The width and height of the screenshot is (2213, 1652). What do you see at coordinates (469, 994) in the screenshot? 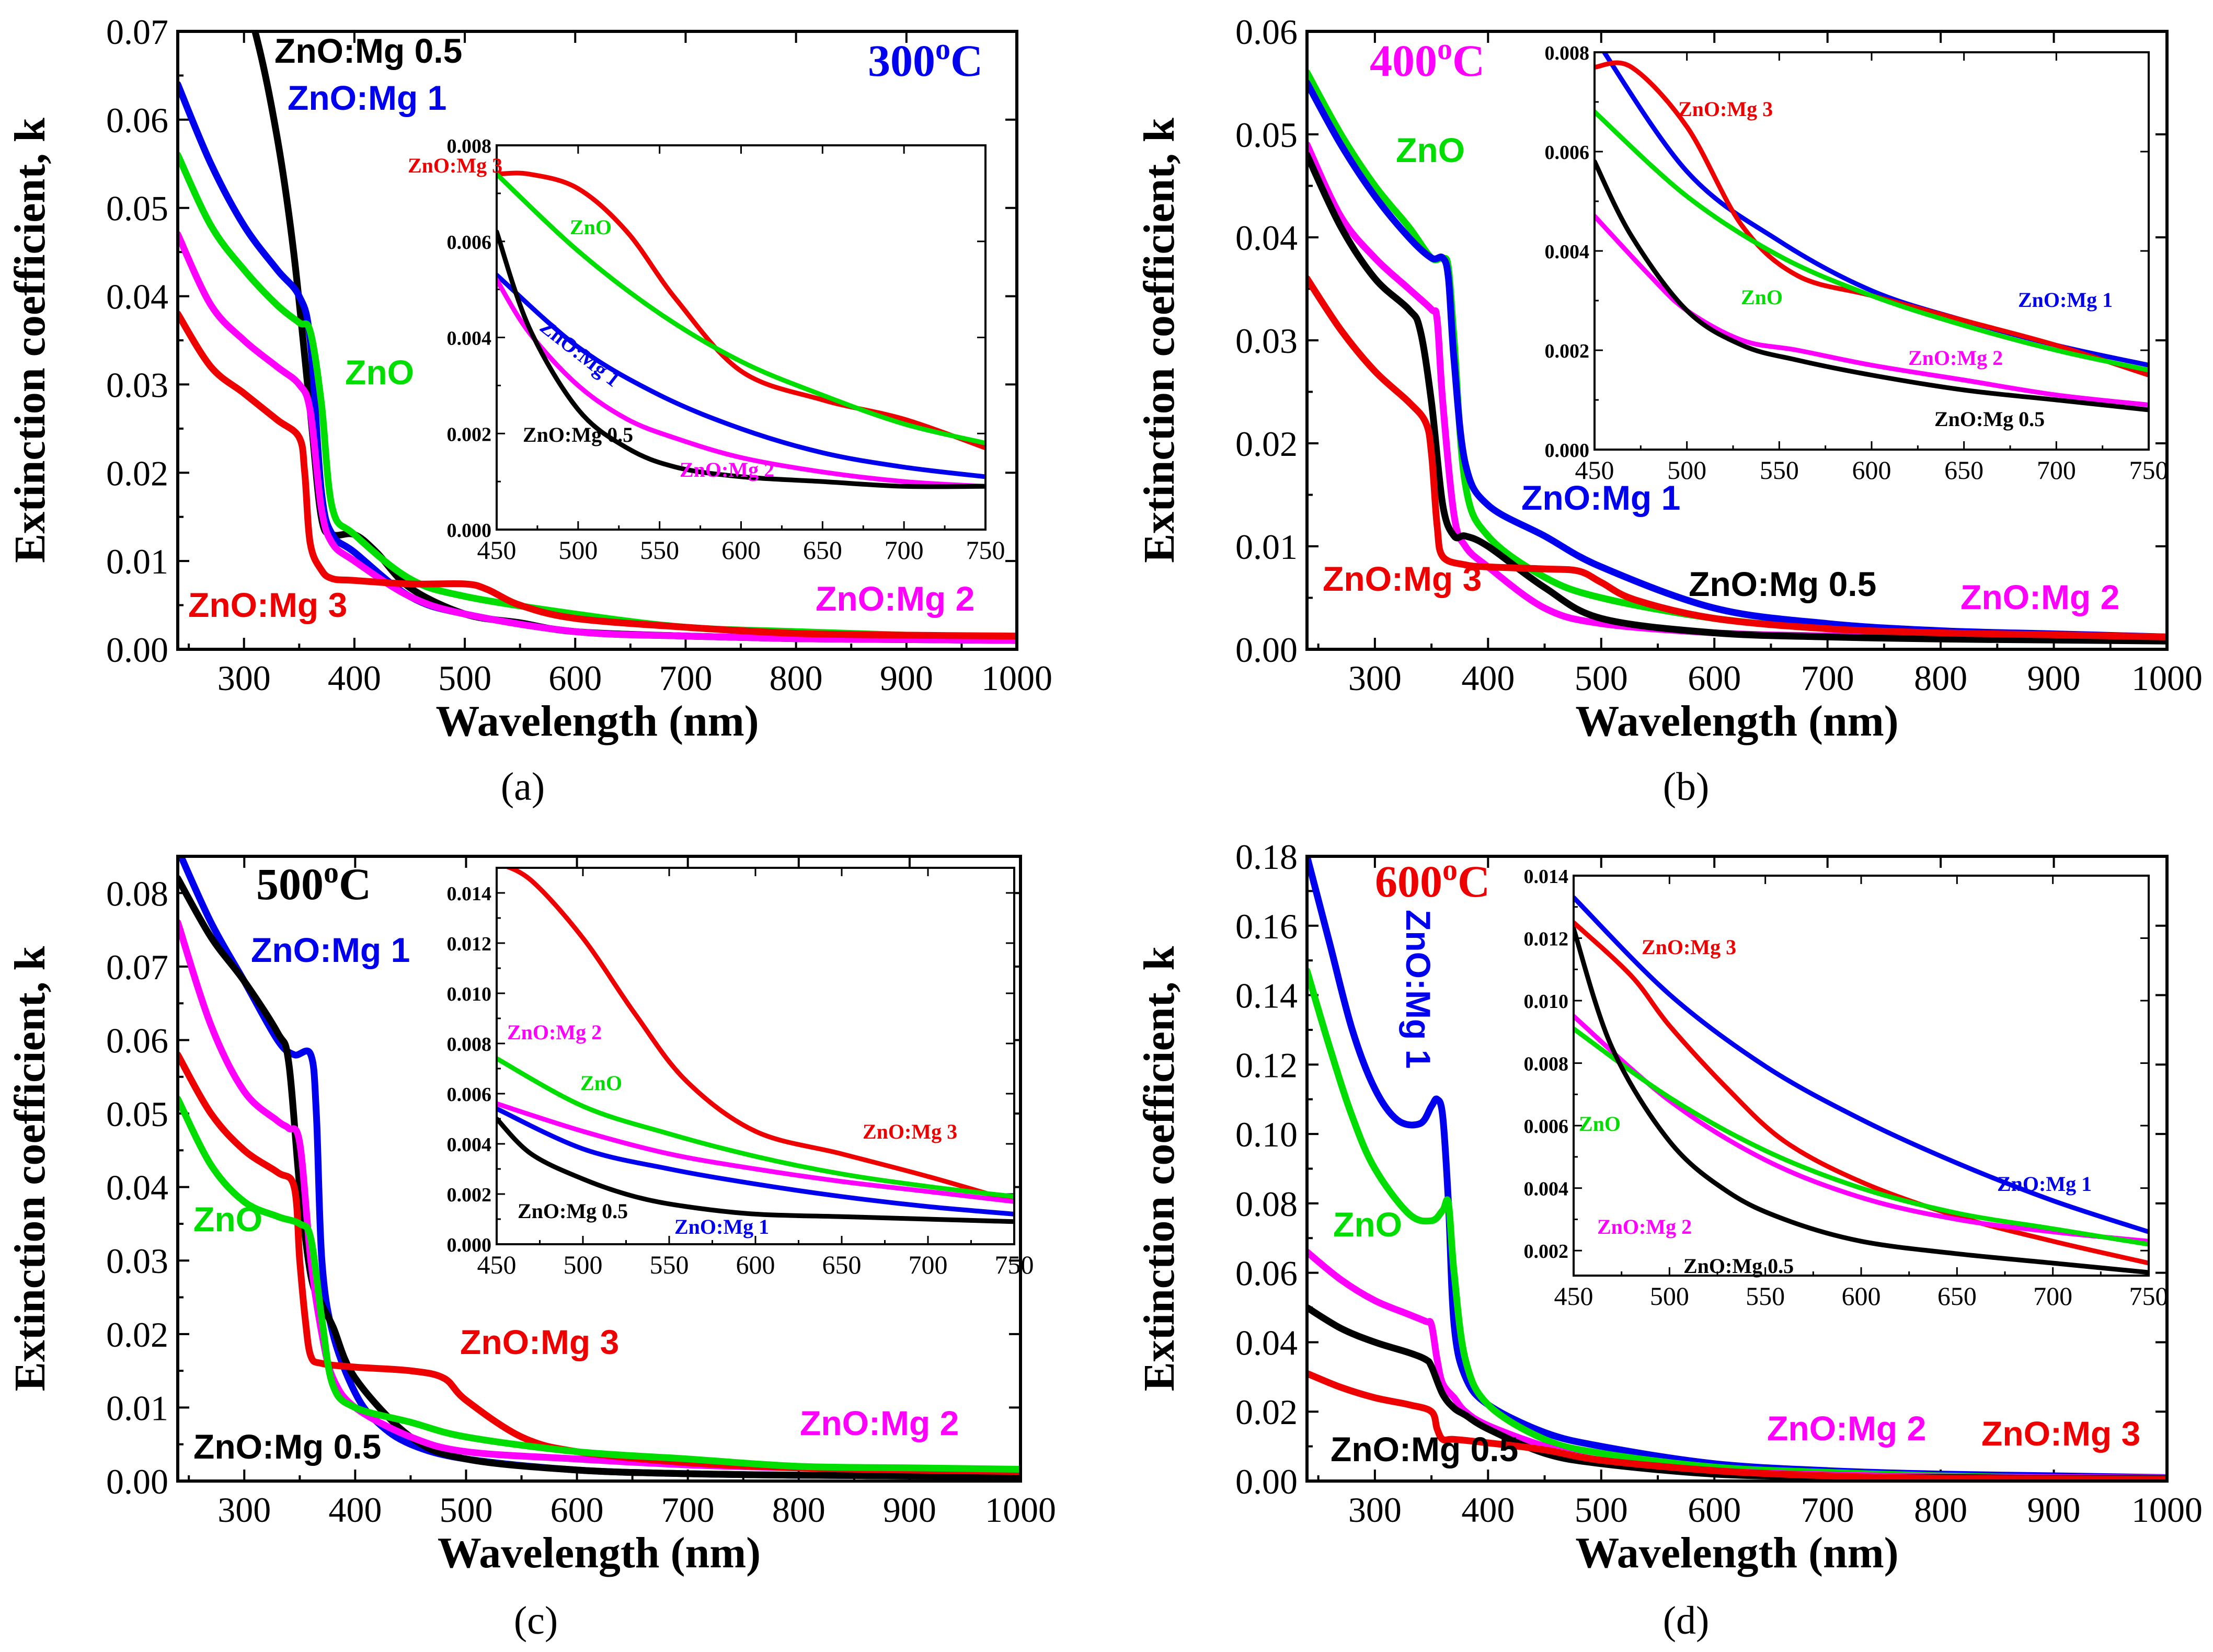
I see `panel-c-inset-y-tick-label: 0.010` at bounding box center [469, 994].